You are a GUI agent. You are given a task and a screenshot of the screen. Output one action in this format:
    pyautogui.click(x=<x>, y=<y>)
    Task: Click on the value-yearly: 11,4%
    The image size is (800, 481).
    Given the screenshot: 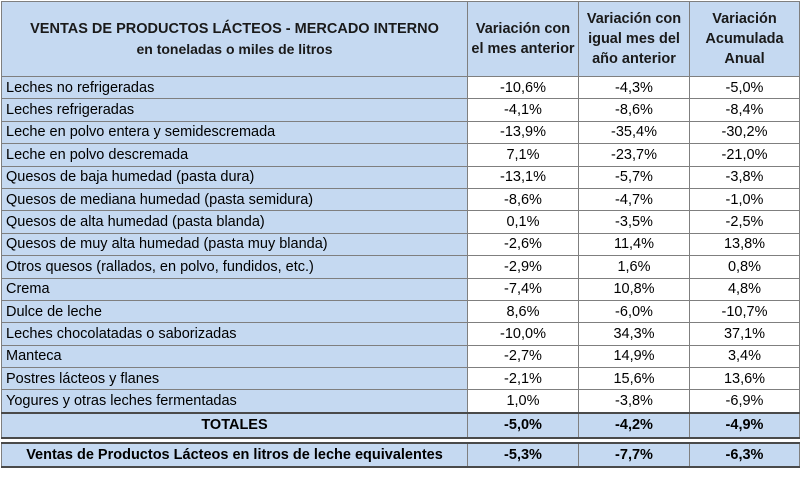 What is the action you would take?
    pyautogui.click(x=634, y=244)
    